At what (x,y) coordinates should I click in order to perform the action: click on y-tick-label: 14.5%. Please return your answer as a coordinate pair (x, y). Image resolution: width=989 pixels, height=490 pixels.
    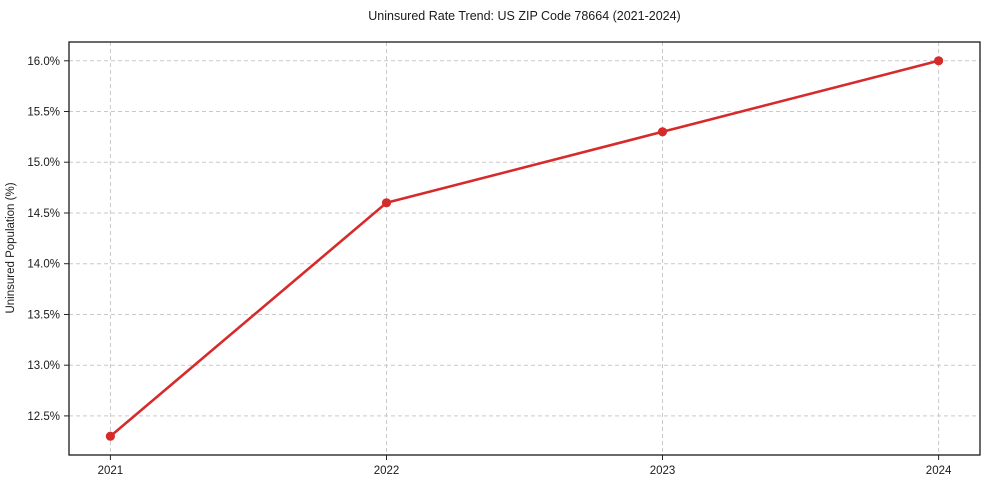
    Looking at the image, I should click on (43, 214).